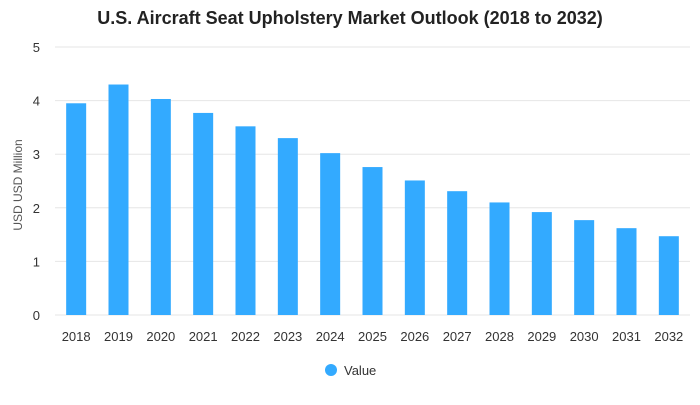 This screenshot has width=700, height=405. Describe the element at coordinates (160, 206) in the screenshot. I see `bar-2020` at that location.